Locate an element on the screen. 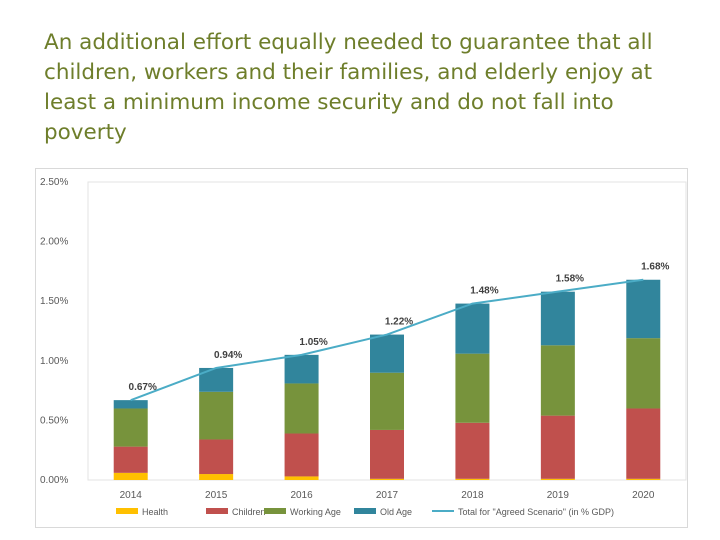  total-data-label: 0.94% is located at coordinates (228, 355).